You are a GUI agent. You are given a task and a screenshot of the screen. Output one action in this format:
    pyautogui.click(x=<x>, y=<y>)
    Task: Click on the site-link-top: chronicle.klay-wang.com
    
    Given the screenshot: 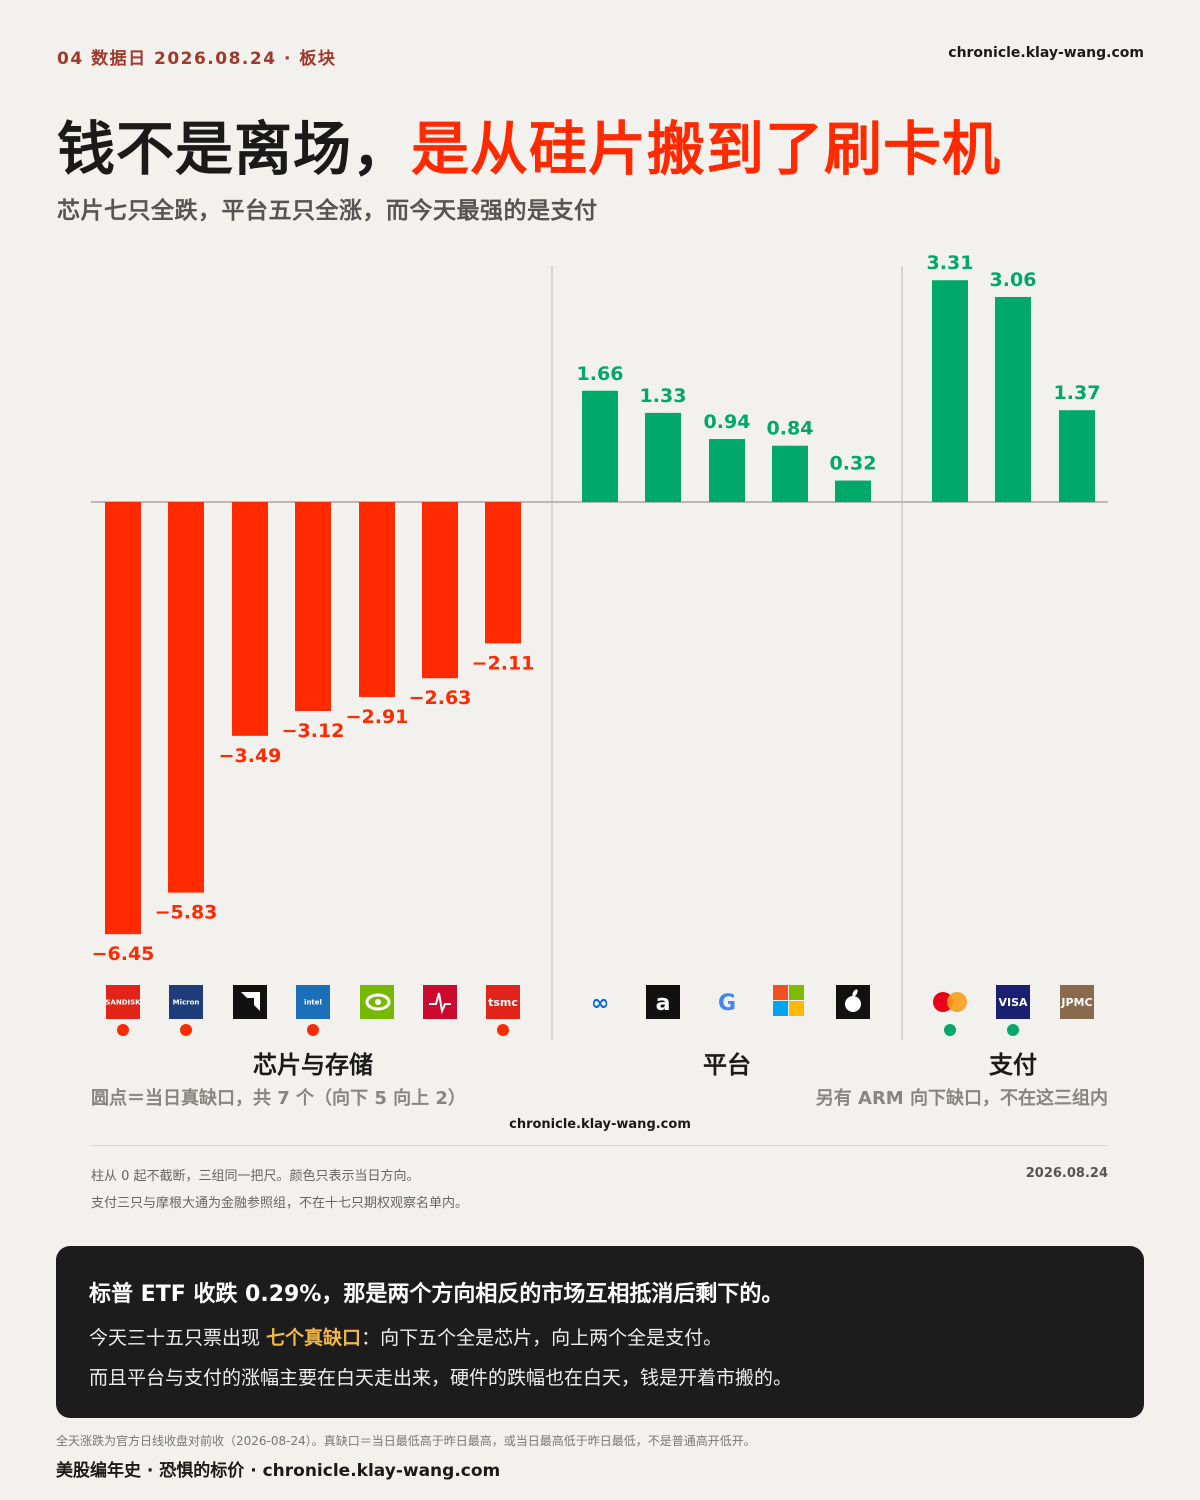 What is the action you would take?
    pyautogui.click(x=1046, y=53)
    